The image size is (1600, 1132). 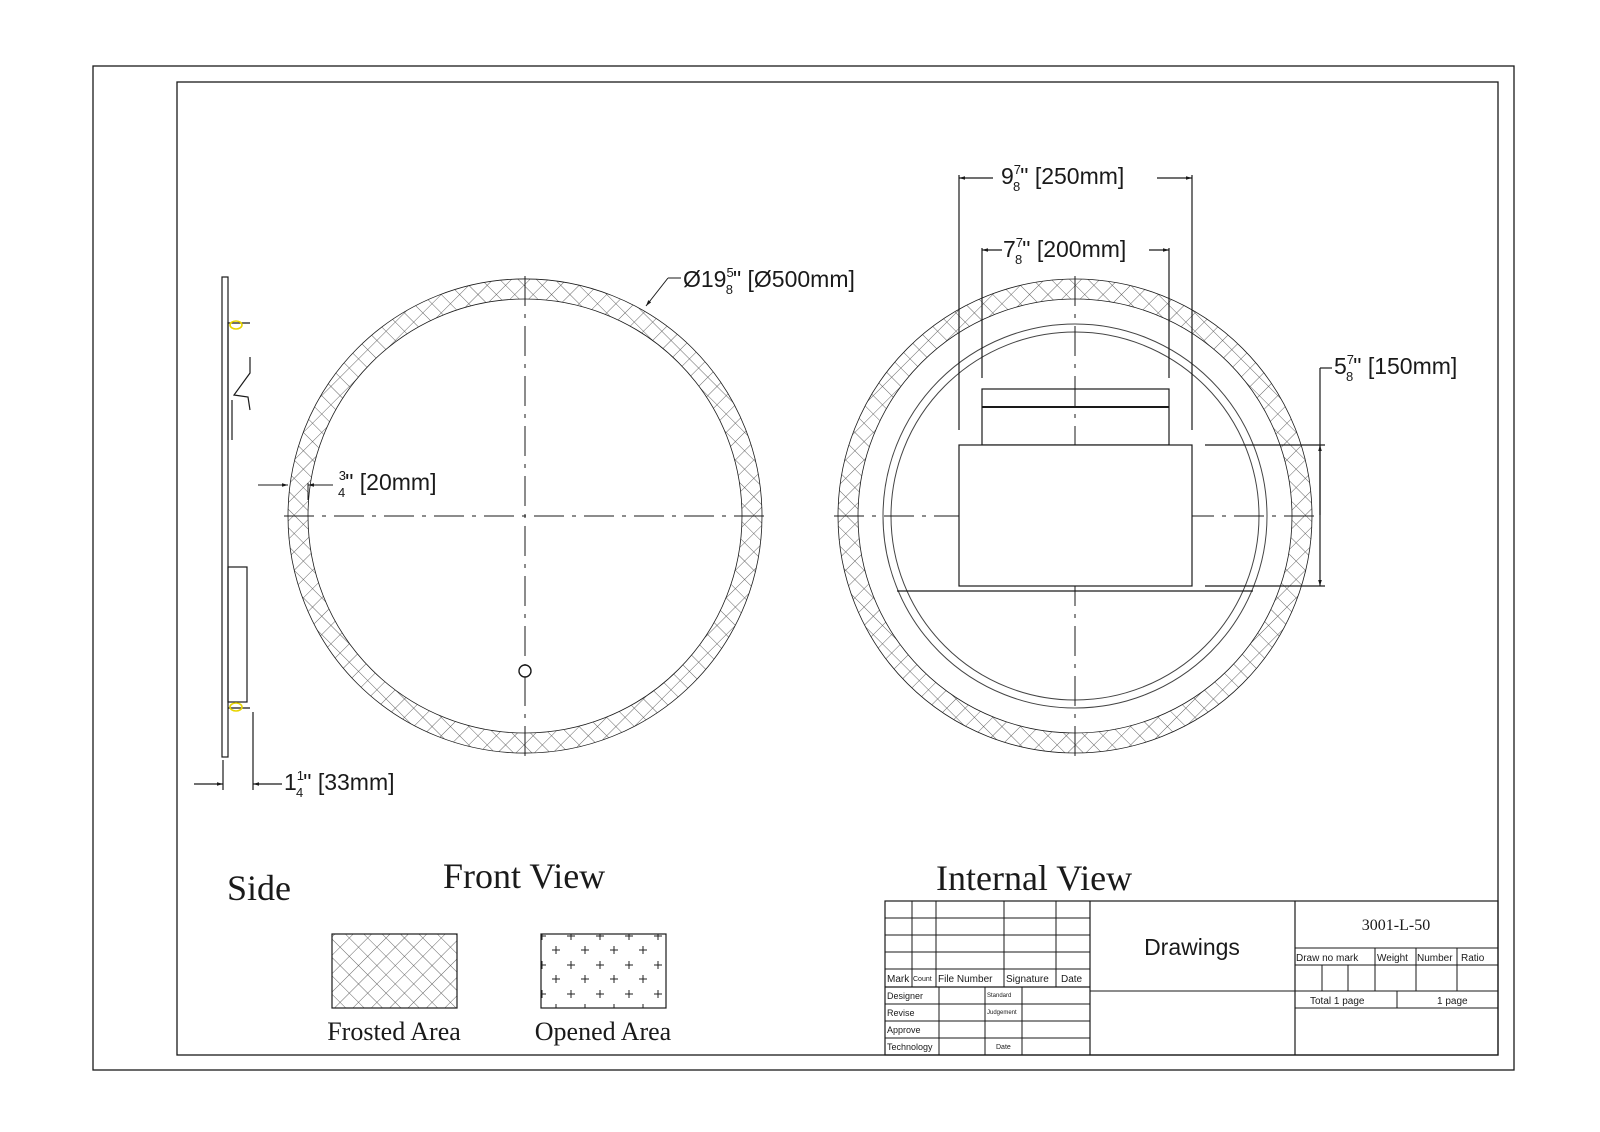 I want to click on legend-opened-swatch, so click(x=603, y=971).